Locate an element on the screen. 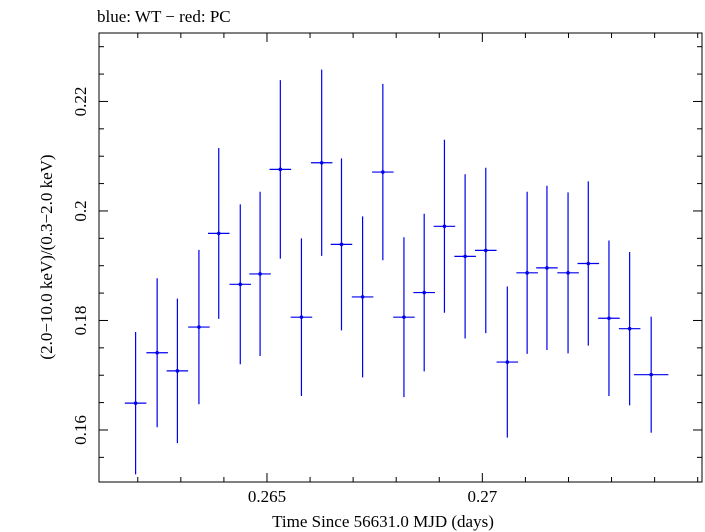  y-axis-label: (2.0−10.0 keV)/(0.3−2.0 keV) is located at coordinates (46, 256).